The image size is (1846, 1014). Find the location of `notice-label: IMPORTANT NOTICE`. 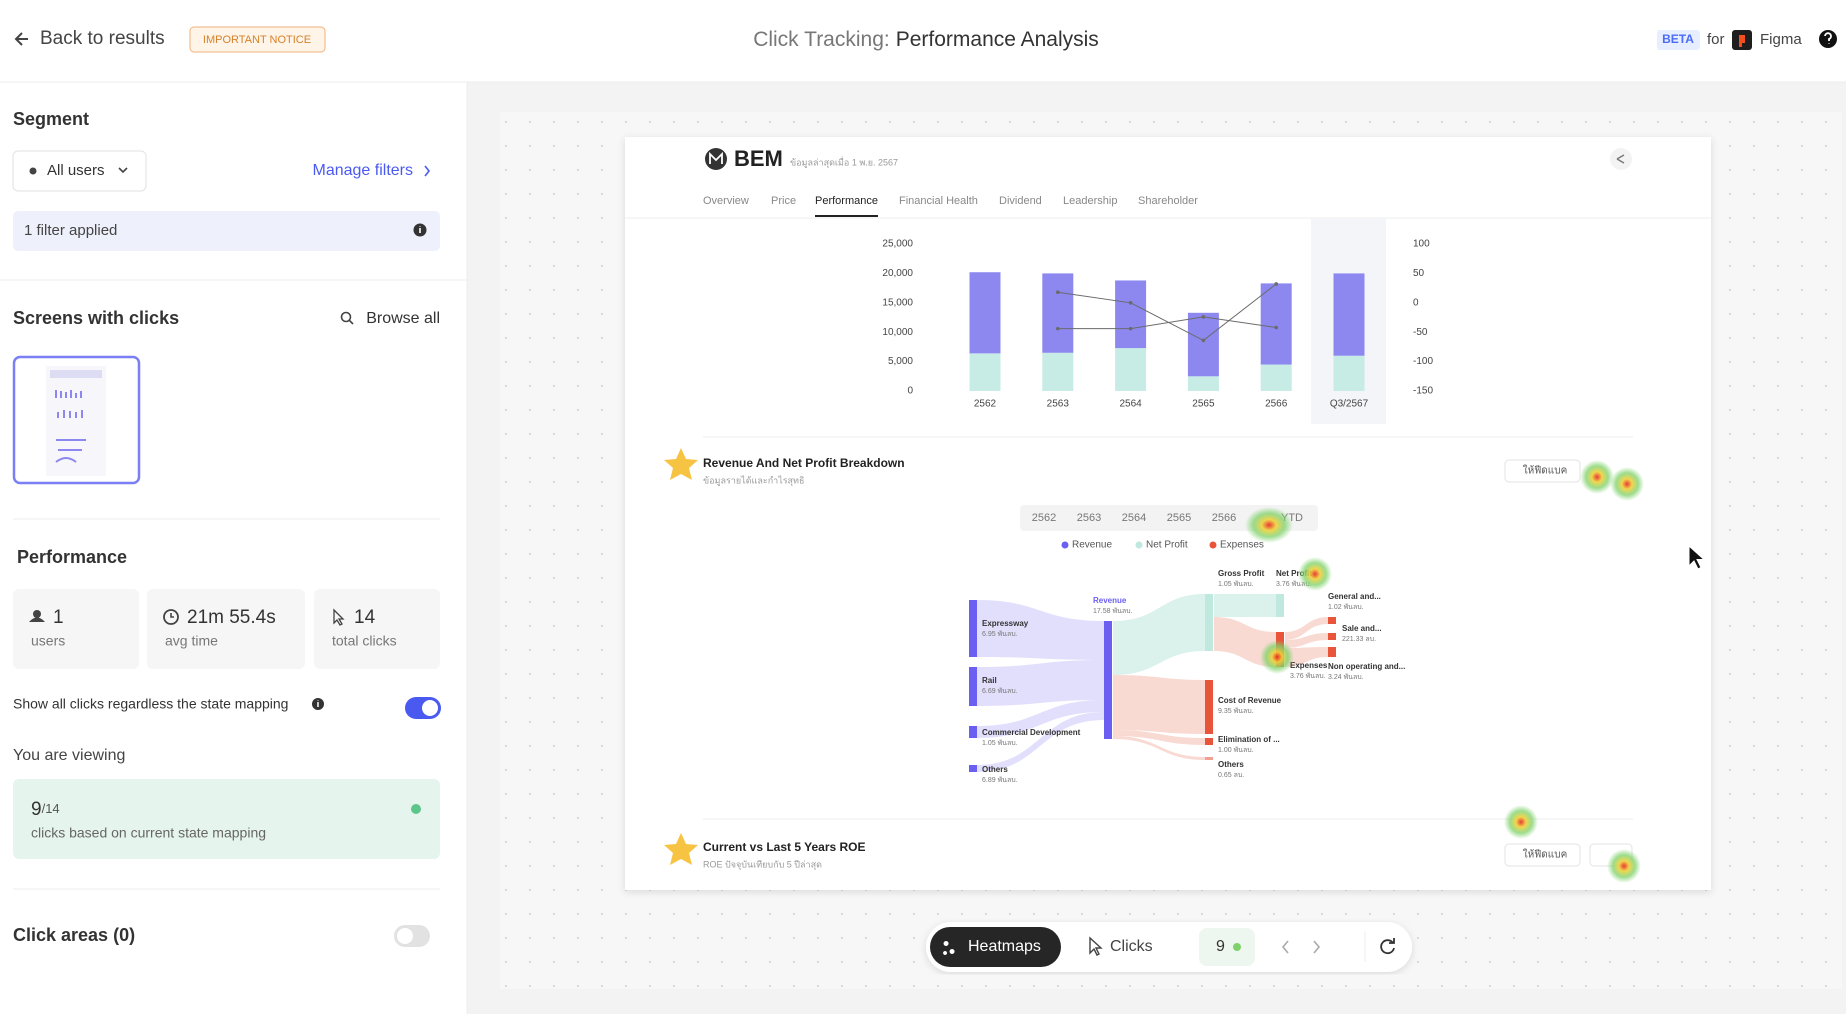

notice-label: IMPORTANT NOTICE is located at coordinates (257, 40).